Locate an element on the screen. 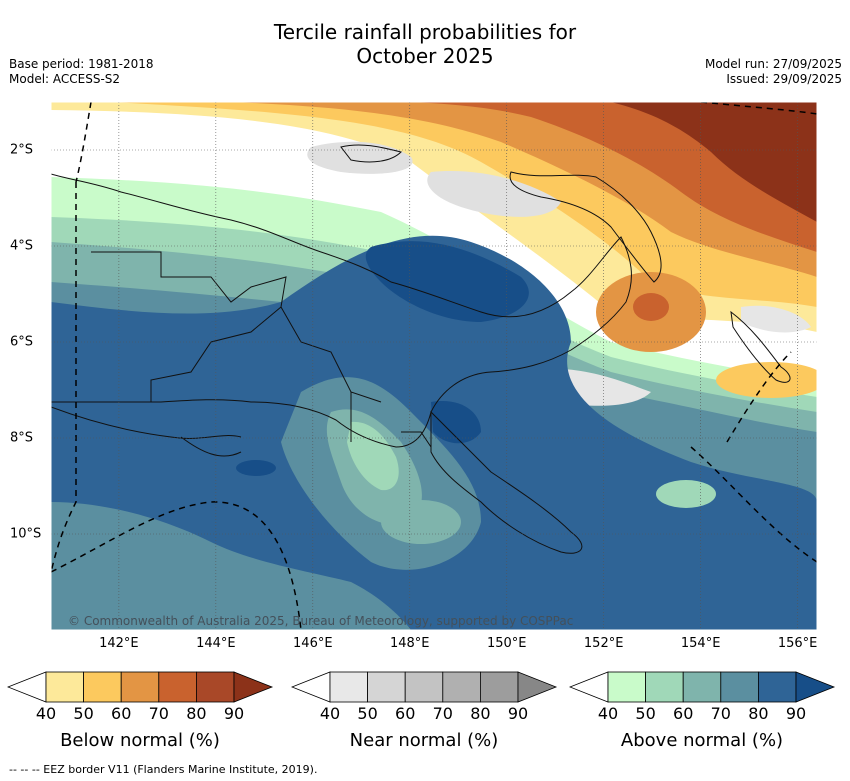 Image resolution: width=850 pixels, height=781 pixels. colorbar-title: Below normal (%) is located at coordinates (140, 740).